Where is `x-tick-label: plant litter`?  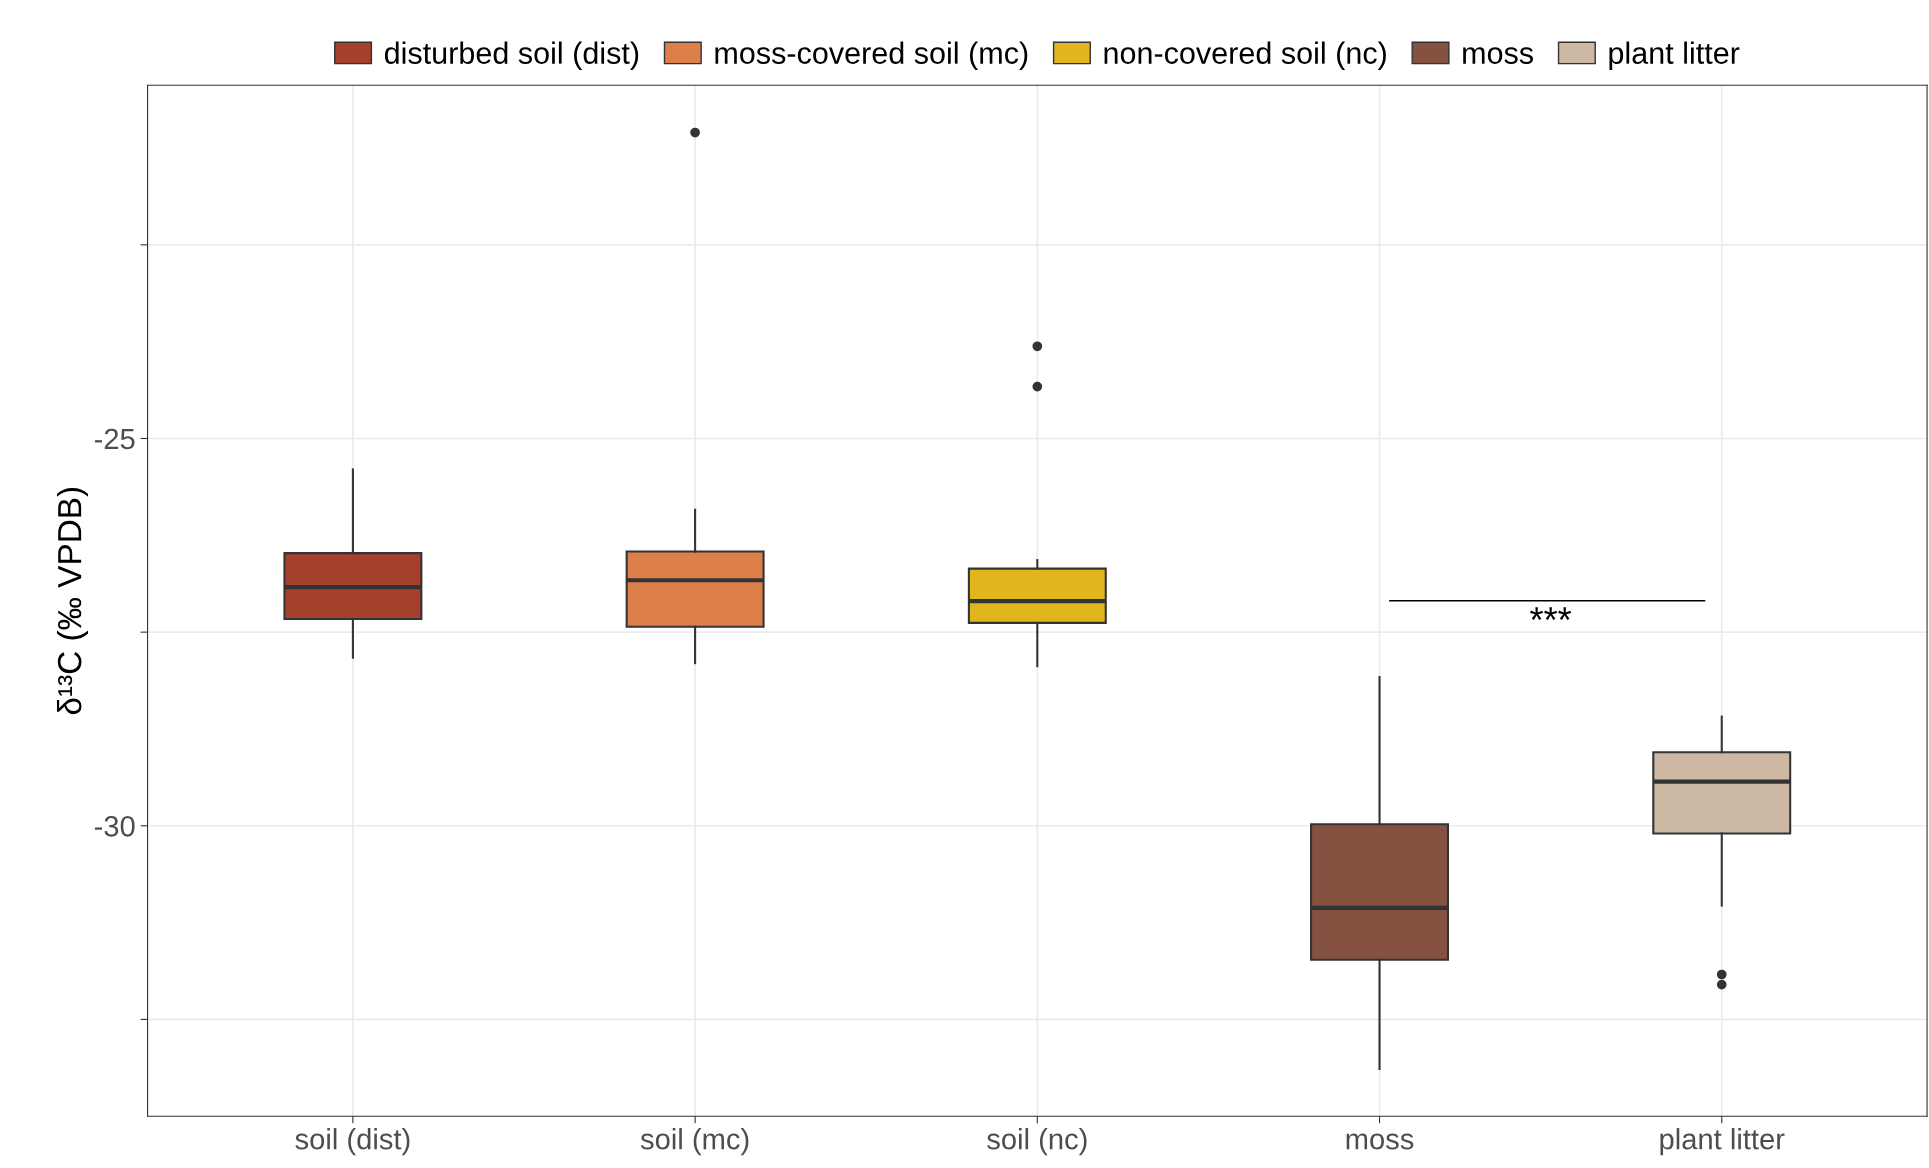
x-tick-label: plant litter is located at coordinates (1722, 1142).